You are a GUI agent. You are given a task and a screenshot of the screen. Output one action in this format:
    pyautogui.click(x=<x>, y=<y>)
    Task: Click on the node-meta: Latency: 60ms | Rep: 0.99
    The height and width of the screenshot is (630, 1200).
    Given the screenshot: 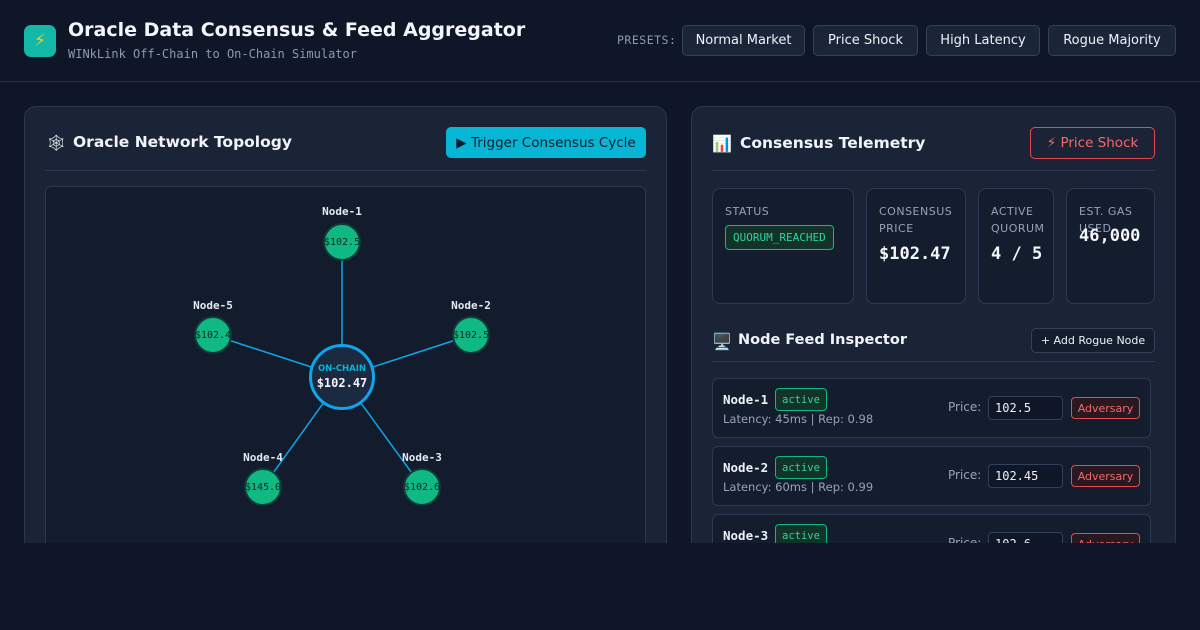 What is the action you would take?
    pyautogui.click(x=798, y=487)
    